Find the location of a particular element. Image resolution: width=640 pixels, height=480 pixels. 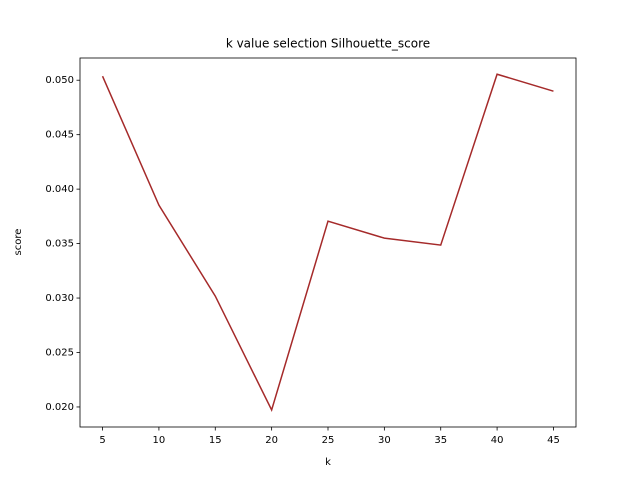

y-axis-label: score is located at coordinates (18, 242).